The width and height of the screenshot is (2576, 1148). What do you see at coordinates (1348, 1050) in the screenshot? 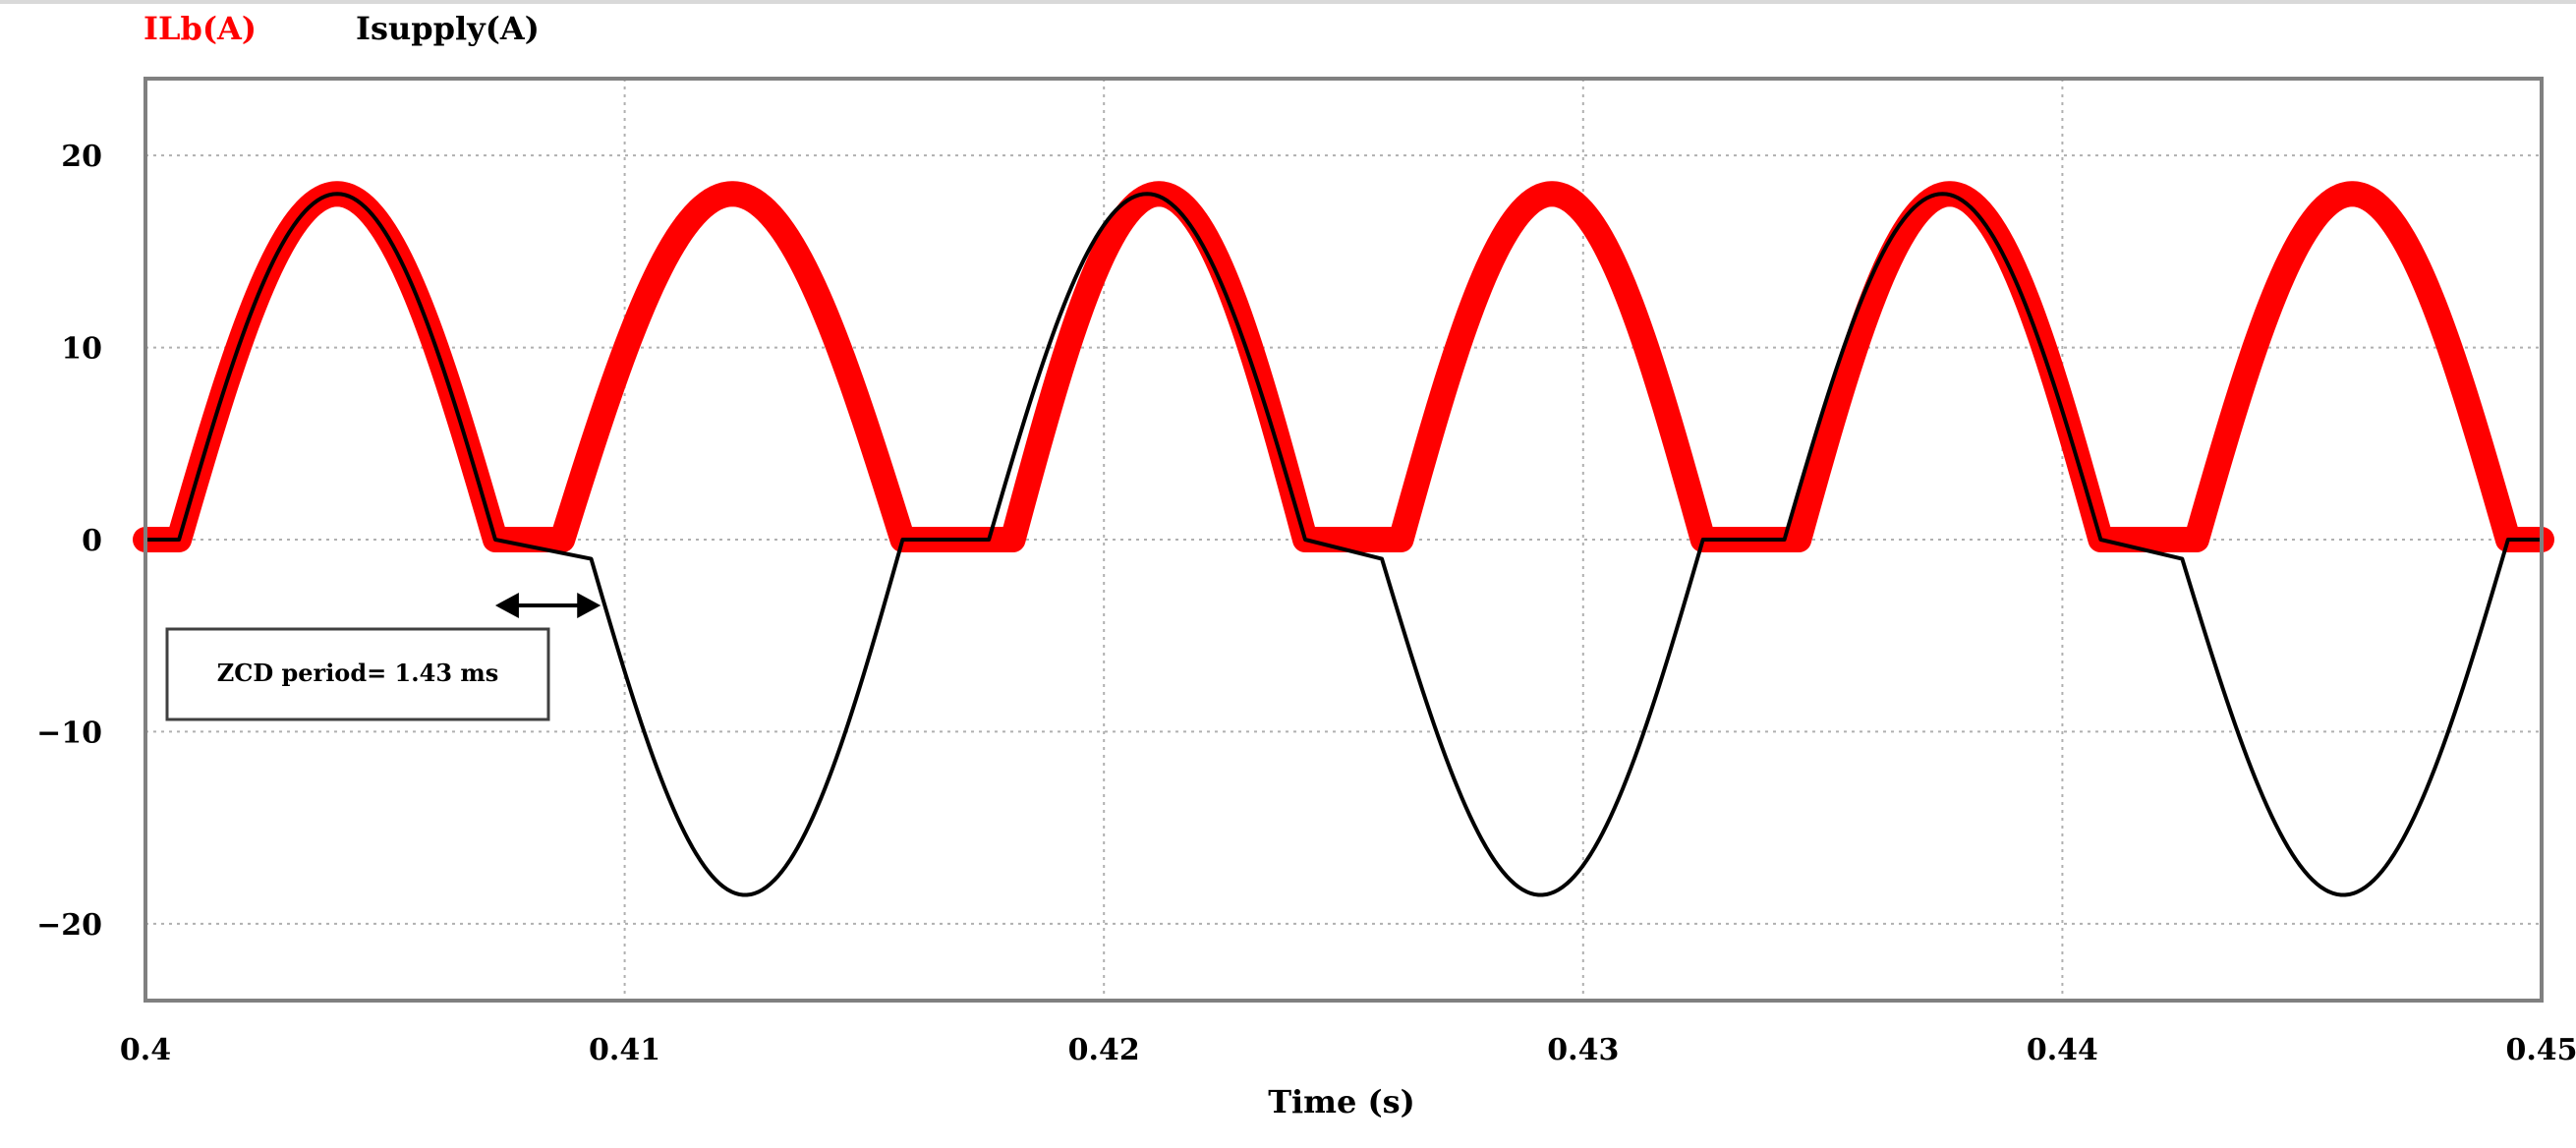
I see `x-axis: 0.4 0.41 0.42 0.43 0.44 0.45` at bounding box center [1348, 1050].